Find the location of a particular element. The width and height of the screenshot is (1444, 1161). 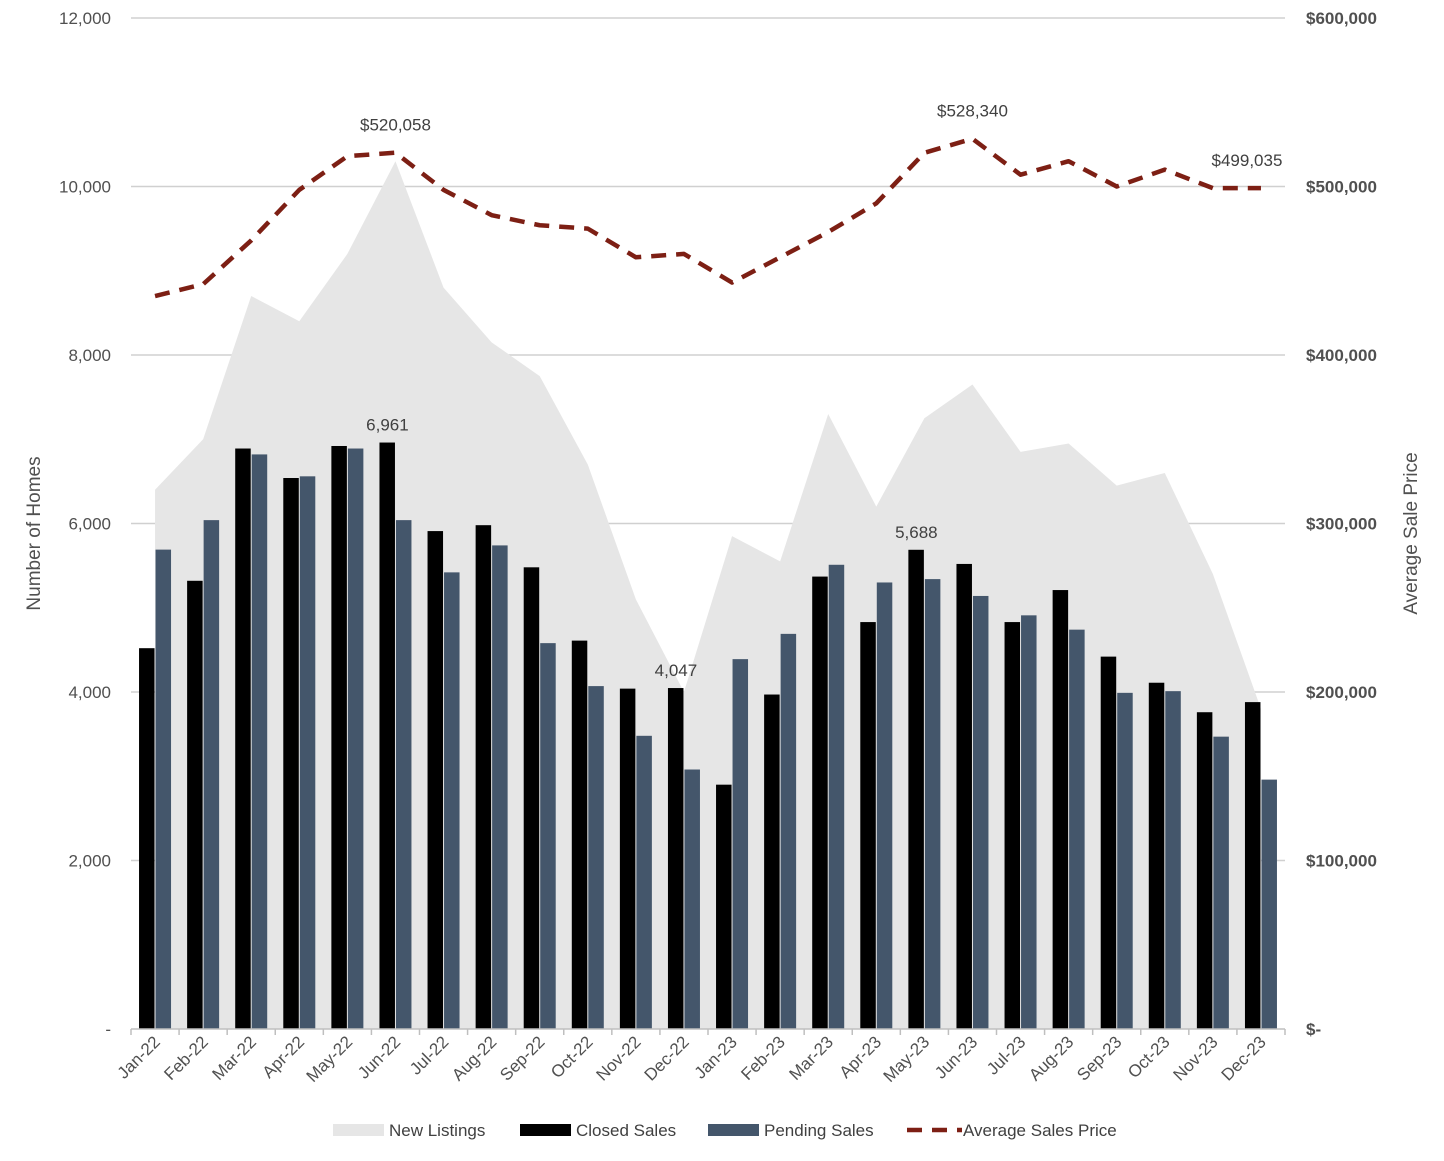

x-tick-label: Dec-22 is located at coordinates (667, 1058).